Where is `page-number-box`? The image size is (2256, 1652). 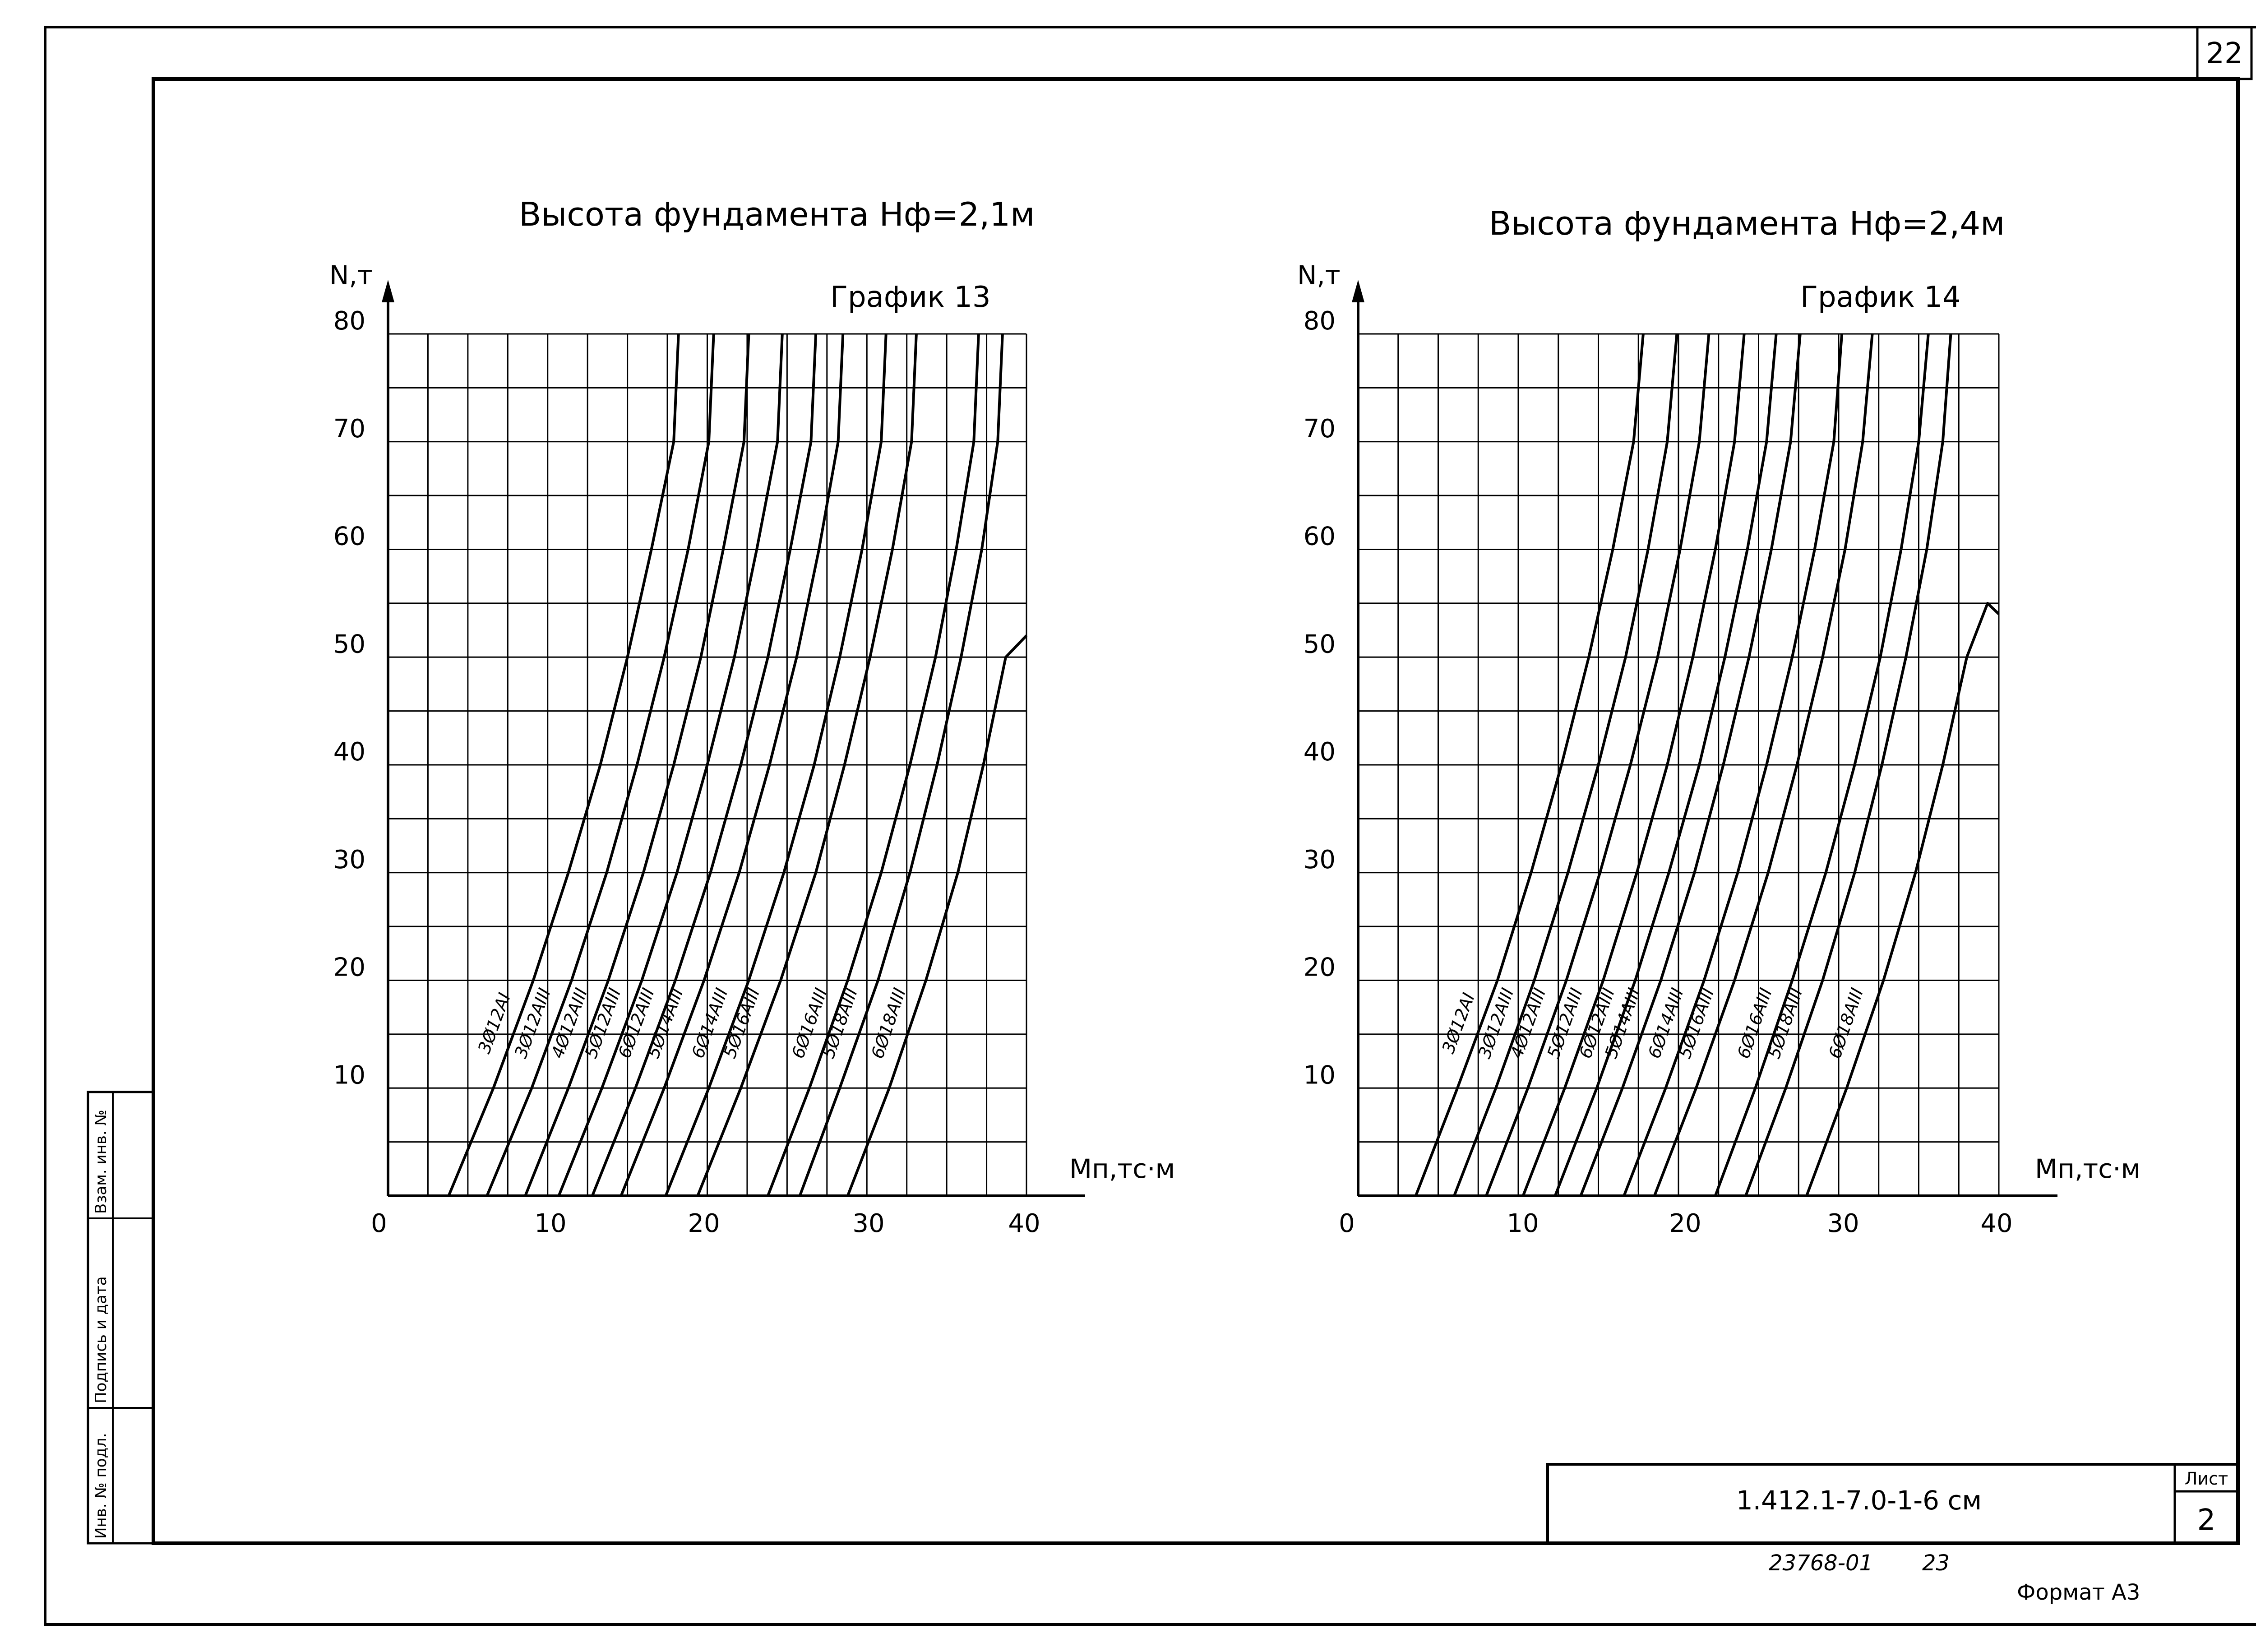 page-number-box is located at coordinates (2224, 53).